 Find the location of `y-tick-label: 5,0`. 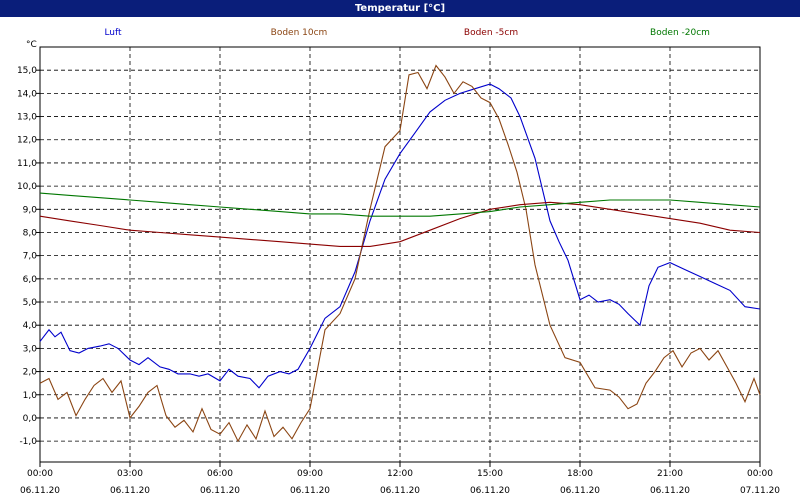

y-tick-label: 5,0 is located at coordinates (30, 303).